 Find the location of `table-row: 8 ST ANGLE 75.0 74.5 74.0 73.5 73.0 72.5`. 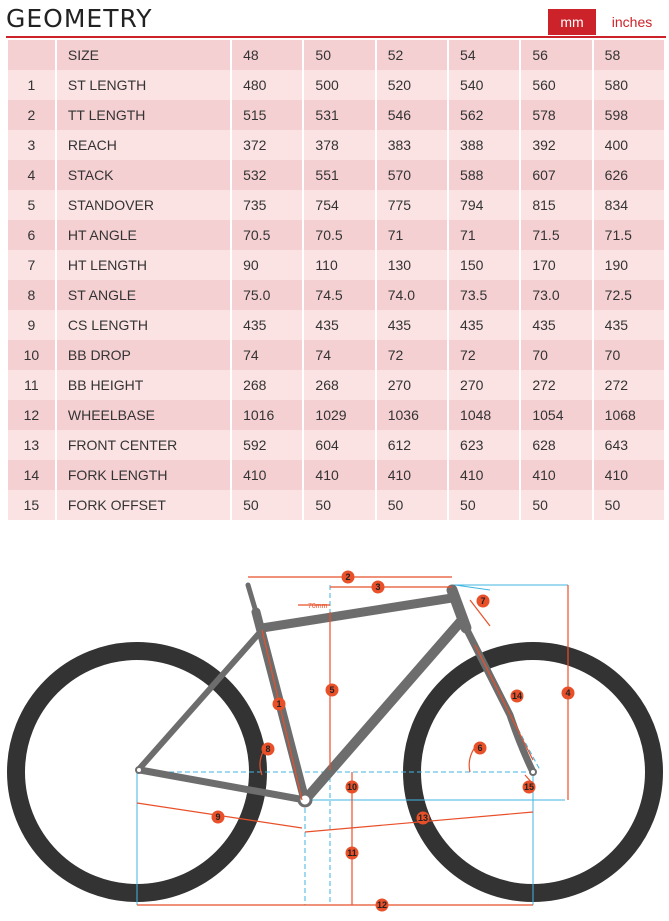

table-row: 8 ST ANGLE 75.0 74.5 74.0 73.5 73.0 72.5 is located at coordinates (336, 295).